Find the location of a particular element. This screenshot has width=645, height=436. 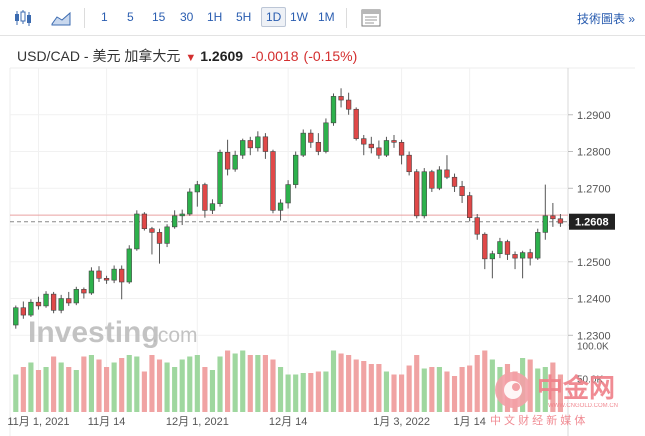

timeframe-1d: 1D is located at coordinates (274, 17).